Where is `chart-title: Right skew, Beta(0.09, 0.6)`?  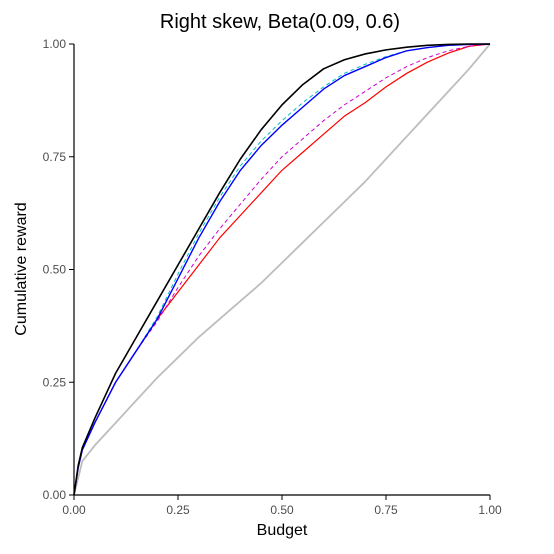
chart-title: Right skew, Beta(0.09, 0.6) is located at coordinates (280, 22).